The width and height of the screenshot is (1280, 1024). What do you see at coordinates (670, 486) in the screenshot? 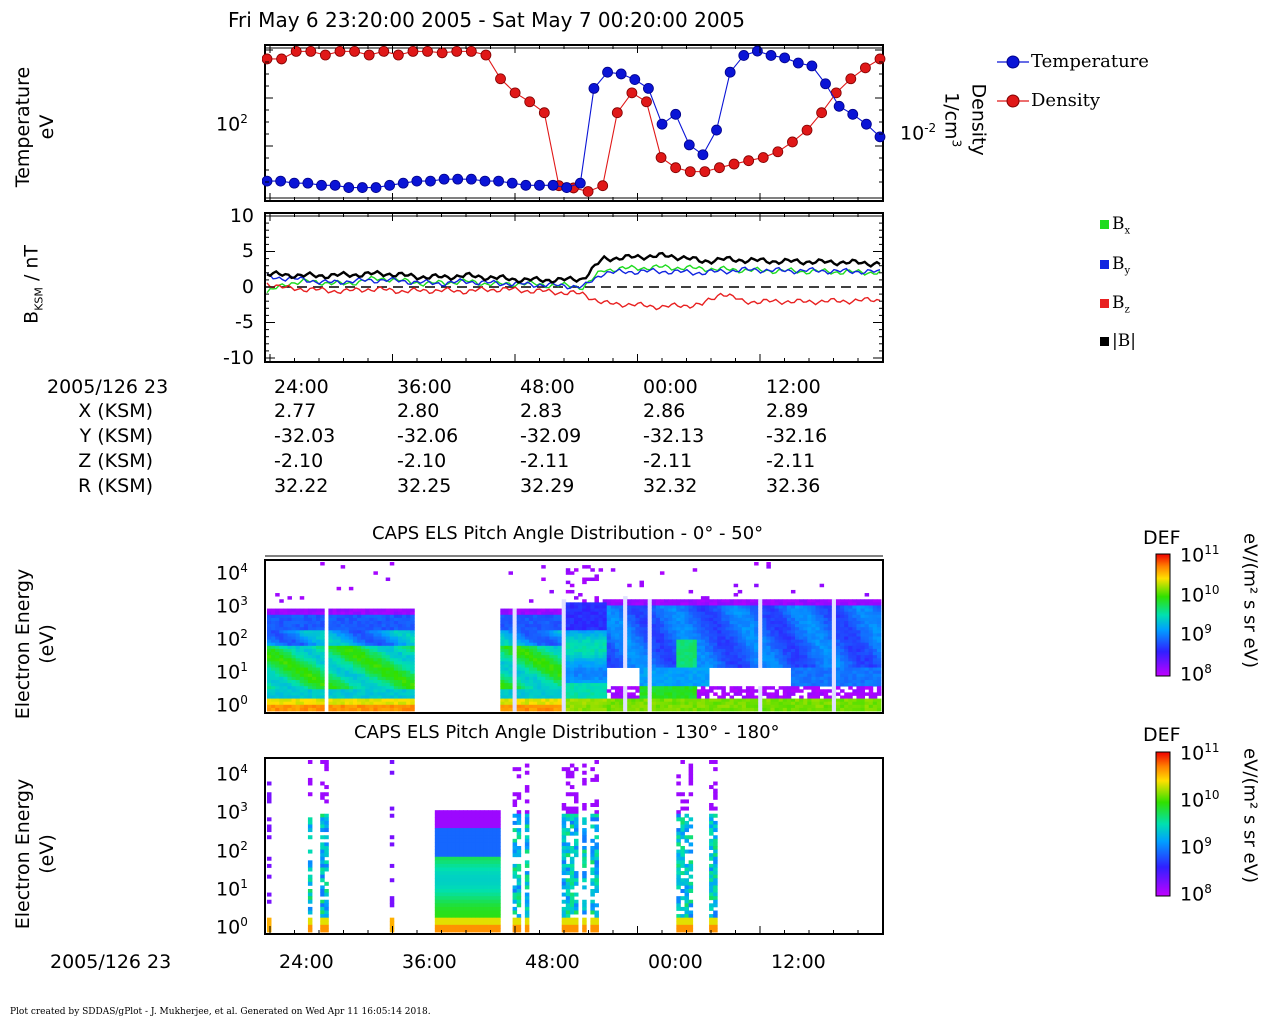
I see `ephemeris-value: 32.32` at bounding box center [670, 486].